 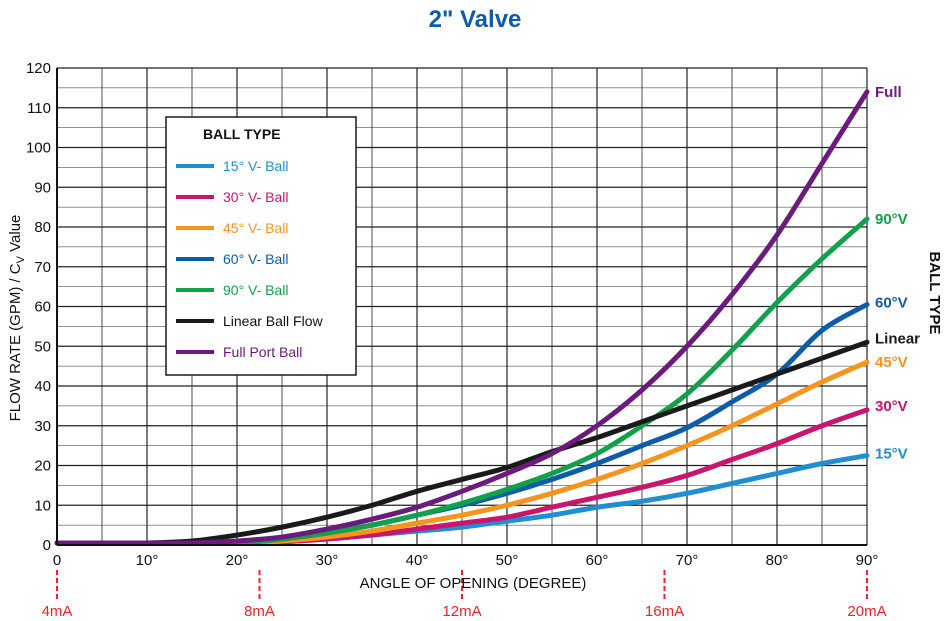 I want to click on legend-item-label: 30° V- Ball, so click(x=256, y=197).